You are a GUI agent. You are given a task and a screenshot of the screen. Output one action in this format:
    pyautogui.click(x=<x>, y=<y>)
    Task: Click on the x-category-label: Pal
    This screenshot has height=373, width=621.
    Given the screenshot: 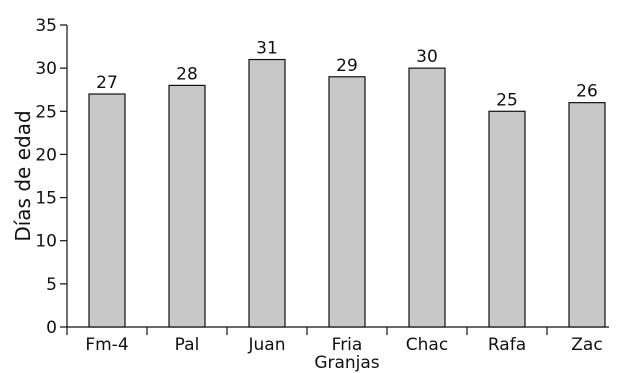 What is the action you would take?
    pyautogui.click(x=187, y=345)
    